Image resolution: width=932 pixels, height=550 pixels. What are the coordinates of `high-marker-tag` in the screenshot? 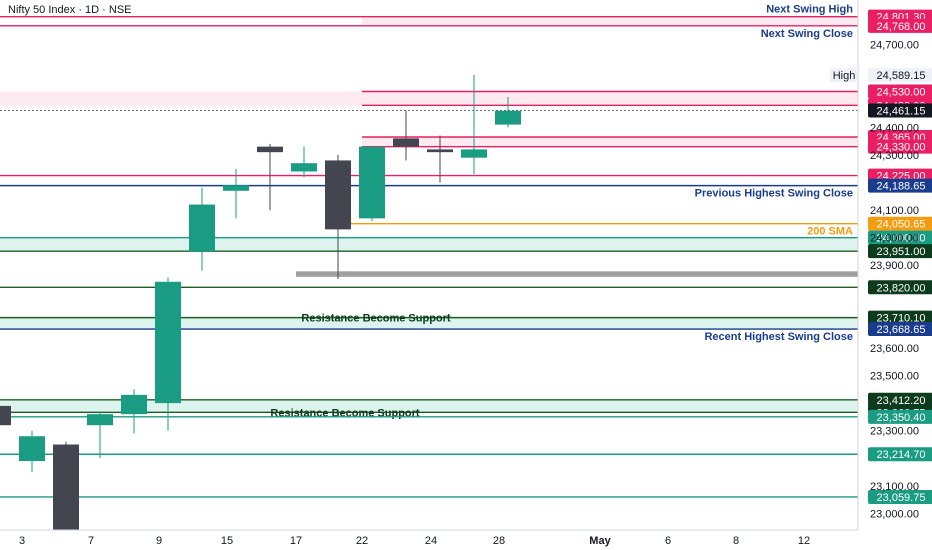 It's located at (900, 75).